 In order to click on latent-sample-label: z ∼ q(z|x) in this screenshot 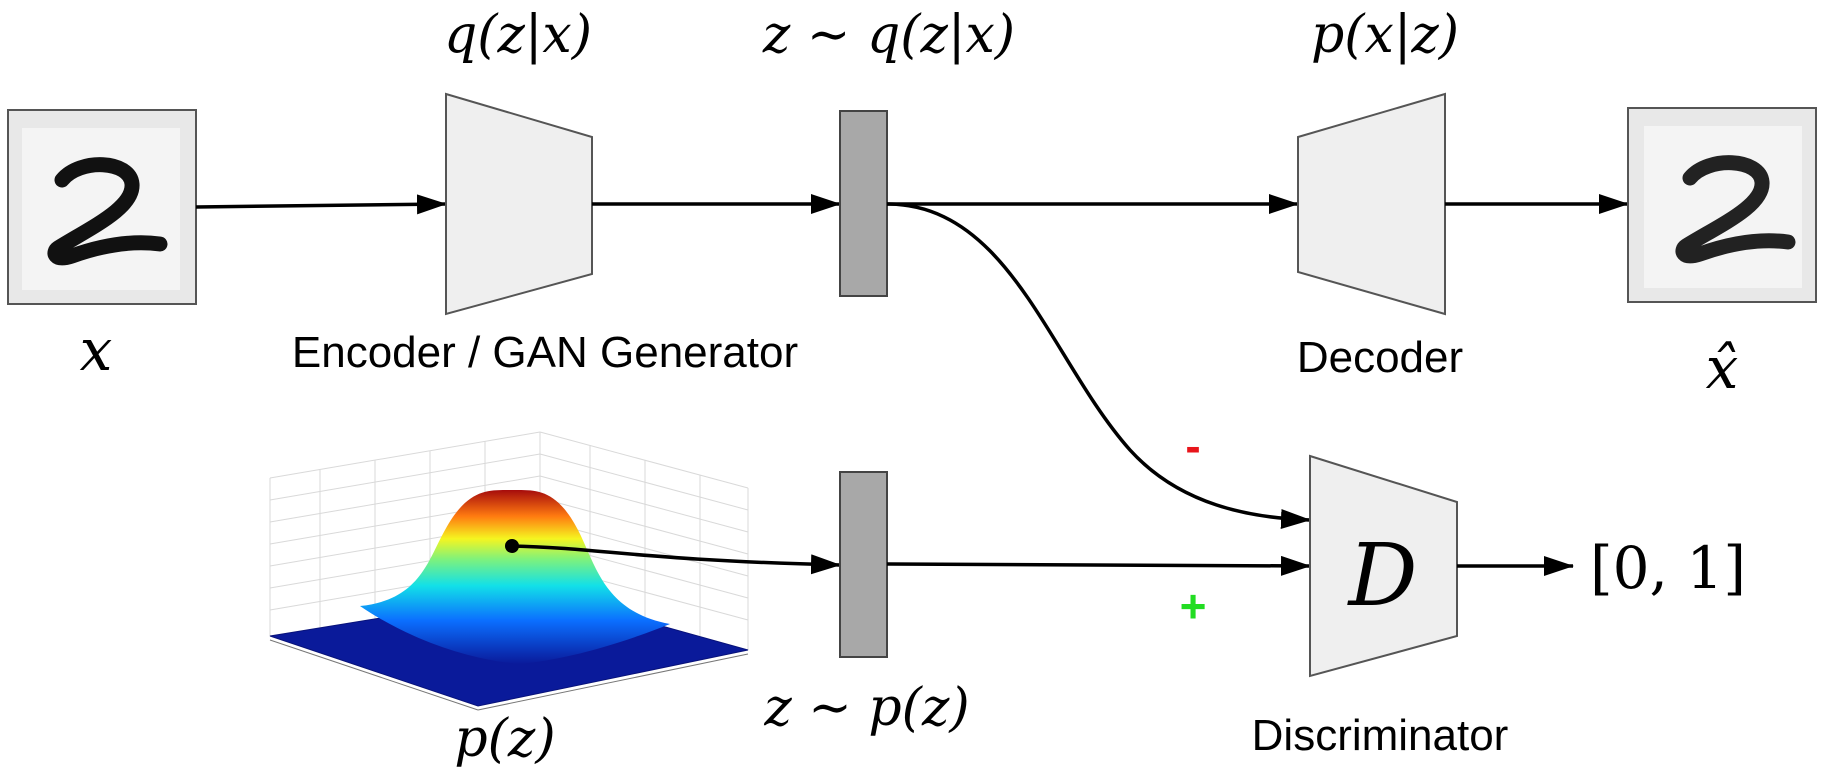, I will do `click(888, 35)`.